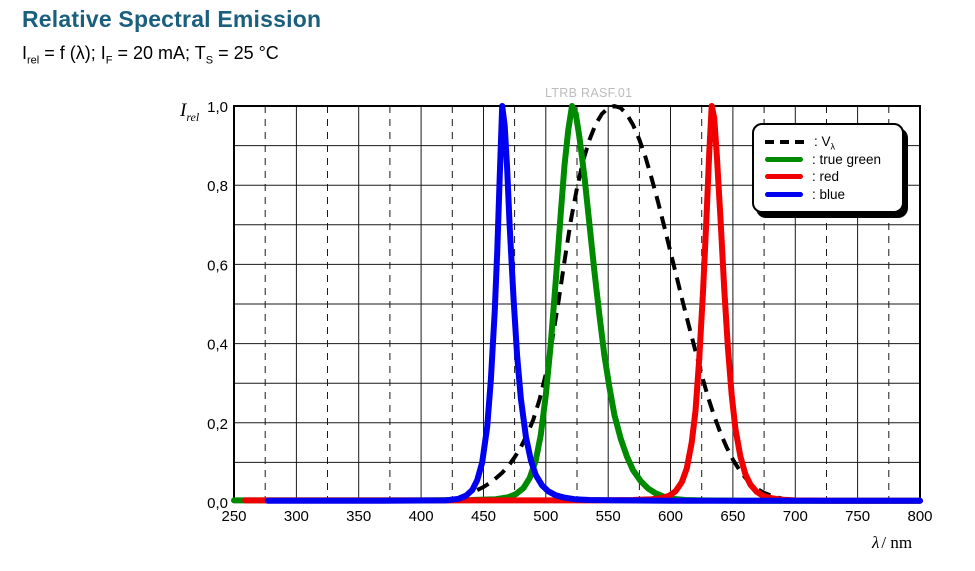 The height and width of the screenshot is (571, 975). Describe the element at coordinates (233, 516) in the screenshot. I see `x-tick-label: 250` at that location.